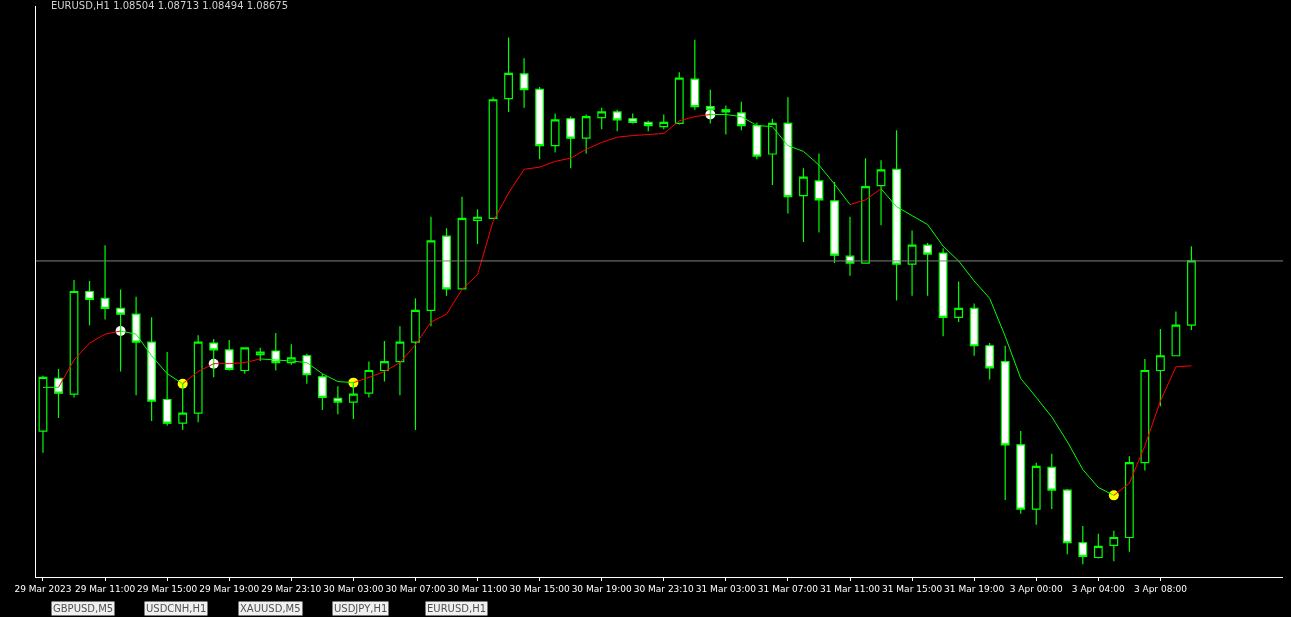 This screenshot has height=617, width=1291. What do you see at coordinates (229, 588) in the screenshot?
I see `x-tick-label: 29 Mar 19:00` at bounding box center [229, 588].